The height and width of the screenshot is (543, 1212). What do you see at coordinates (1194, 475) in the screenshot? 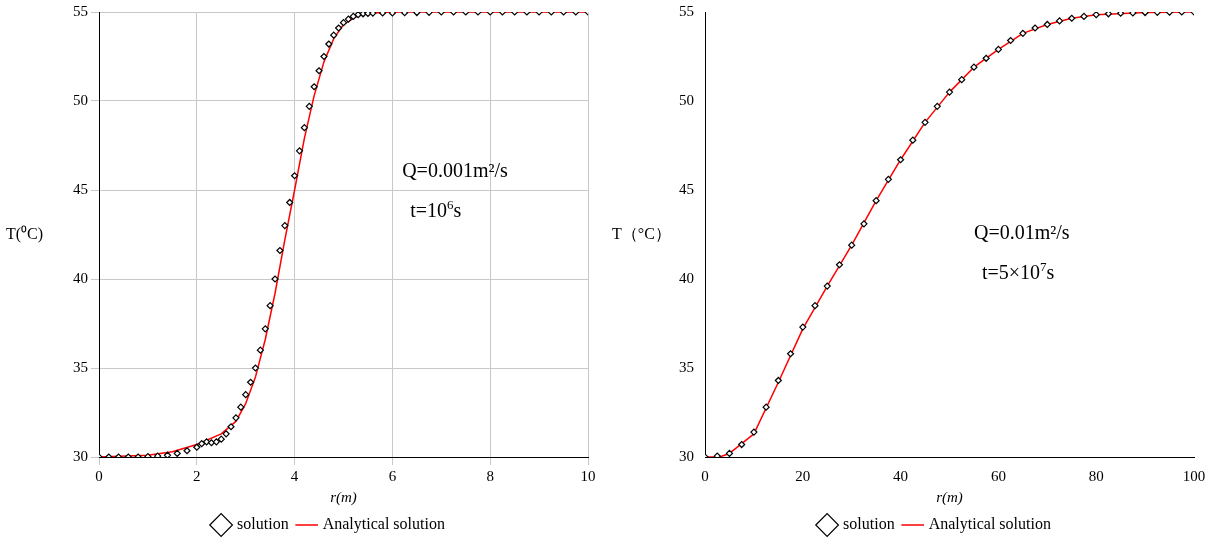
I see `x-tick-label: 100` at bounding box center [1194, 475].